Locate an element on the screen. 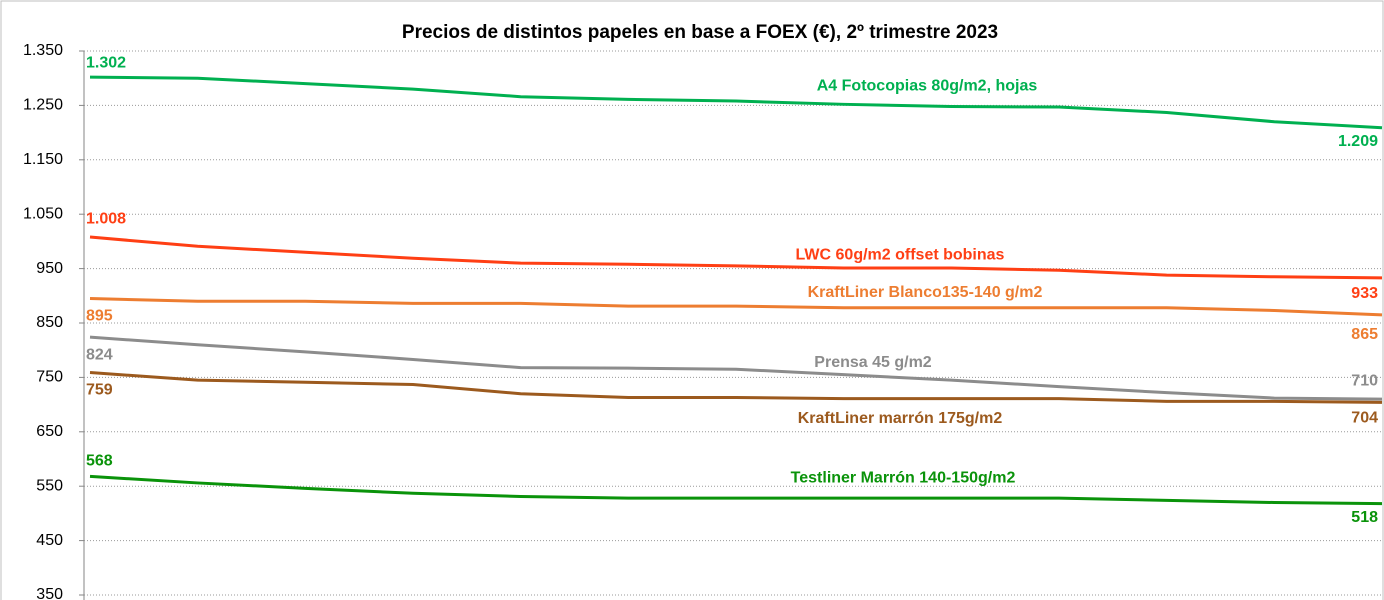 The width and height of the screenshot is (1384, 600). data-label: 1.209 is located at coordinates (1358, 141).